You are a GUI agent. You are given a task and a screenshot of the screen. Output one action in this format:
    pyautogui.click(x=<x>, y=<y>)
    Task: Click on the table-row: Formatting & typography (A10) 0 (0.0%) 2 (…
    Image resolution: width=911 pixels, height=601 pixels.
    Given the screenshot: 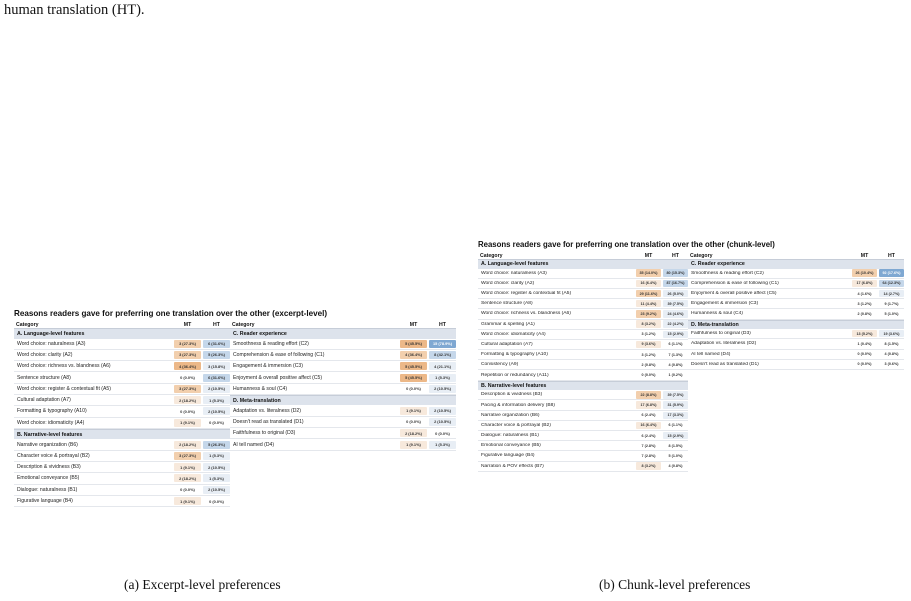 What is the action you would take?
    pyautogui.click(x=122, y=412)
    